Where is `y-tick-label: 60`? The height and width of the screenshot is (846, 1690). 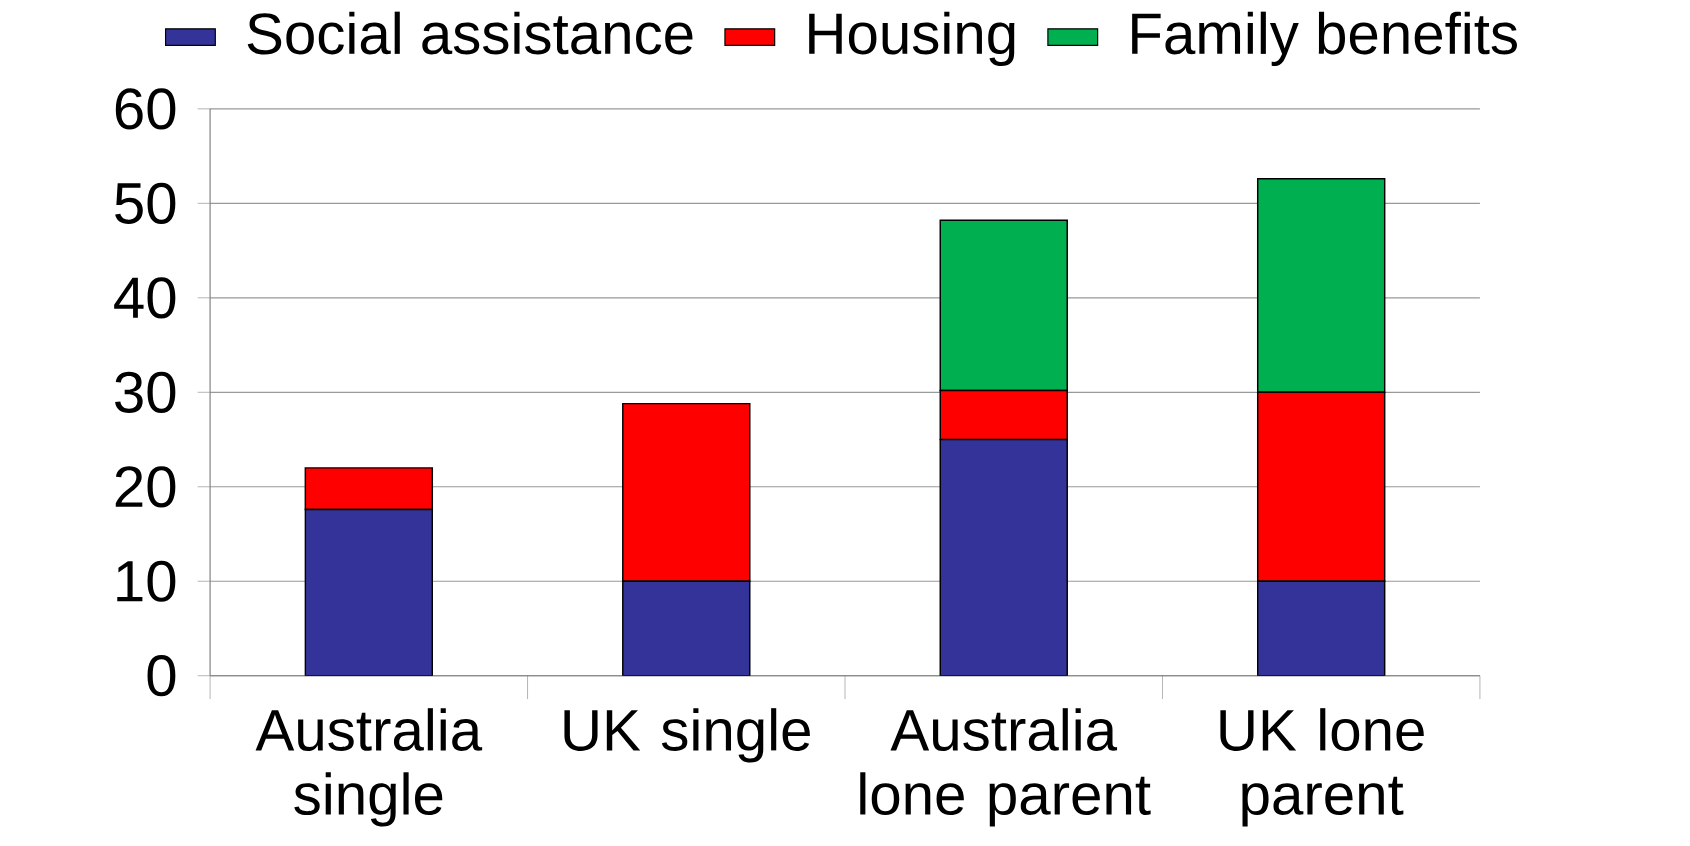 y-tick-label: 60 is located at coordinates (145, 109).